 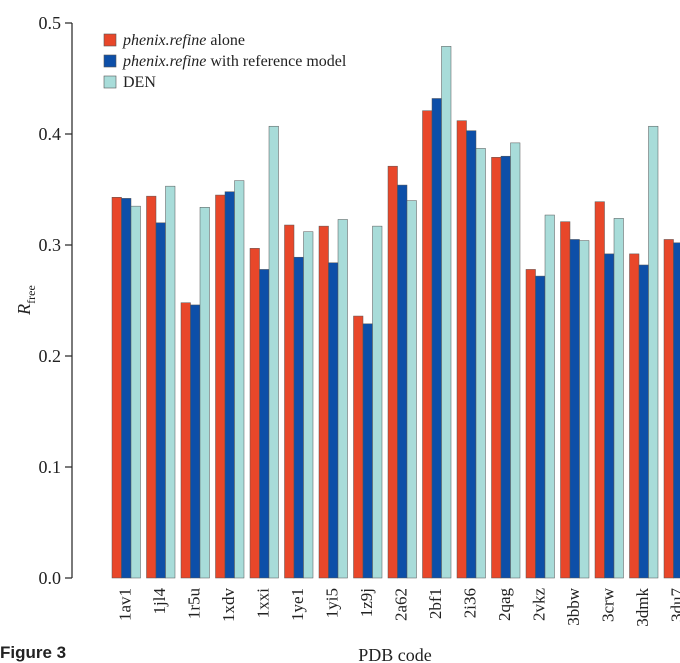 I want to click on x-tick-label: 1xdv, so click(x=228, y=605).